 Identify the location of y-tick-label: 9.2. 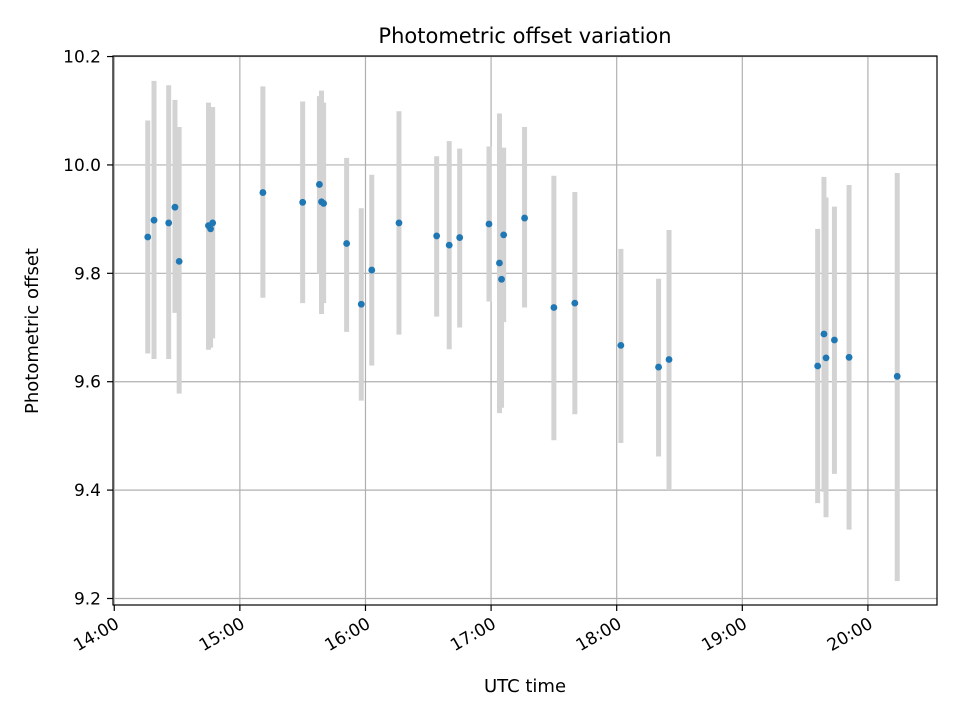
(87, 599).